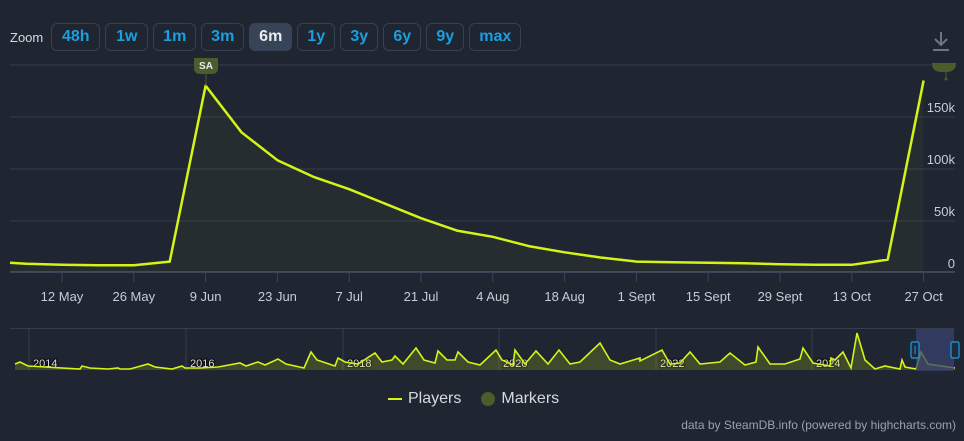  I want to click on x-tick-label: 9 Jun, so click(206, 296).